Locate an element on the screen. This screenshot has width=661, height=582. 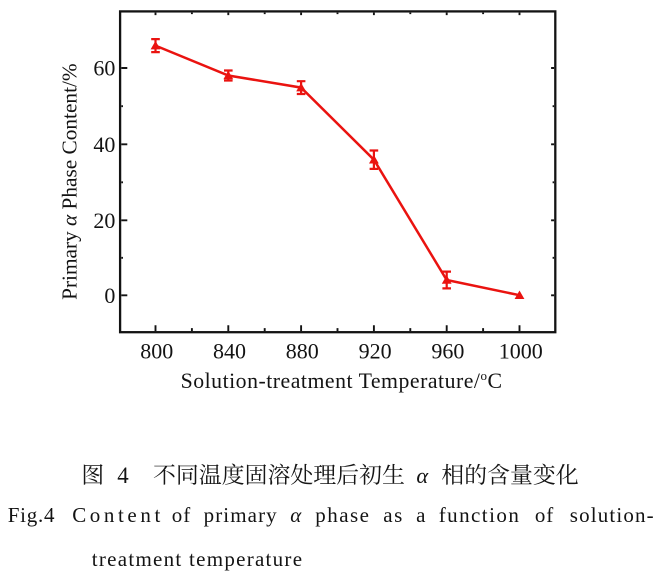
svg-text: 4 is located at coordinates (123, 475).